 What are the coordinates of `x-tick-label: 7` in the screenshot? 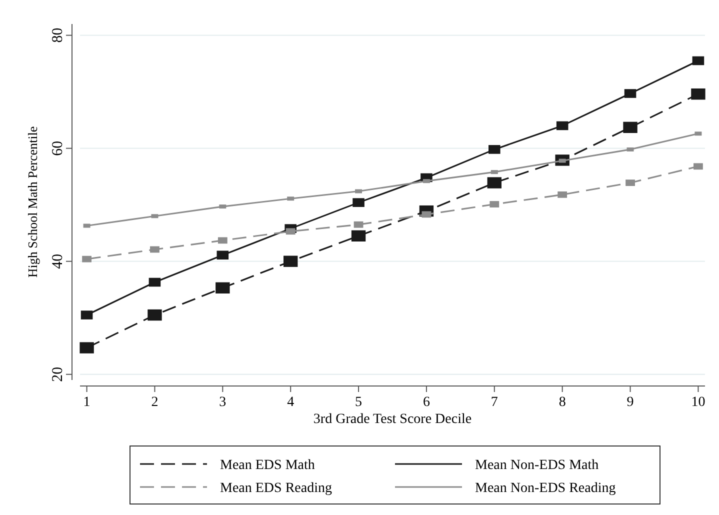 It's located at (494, 402).